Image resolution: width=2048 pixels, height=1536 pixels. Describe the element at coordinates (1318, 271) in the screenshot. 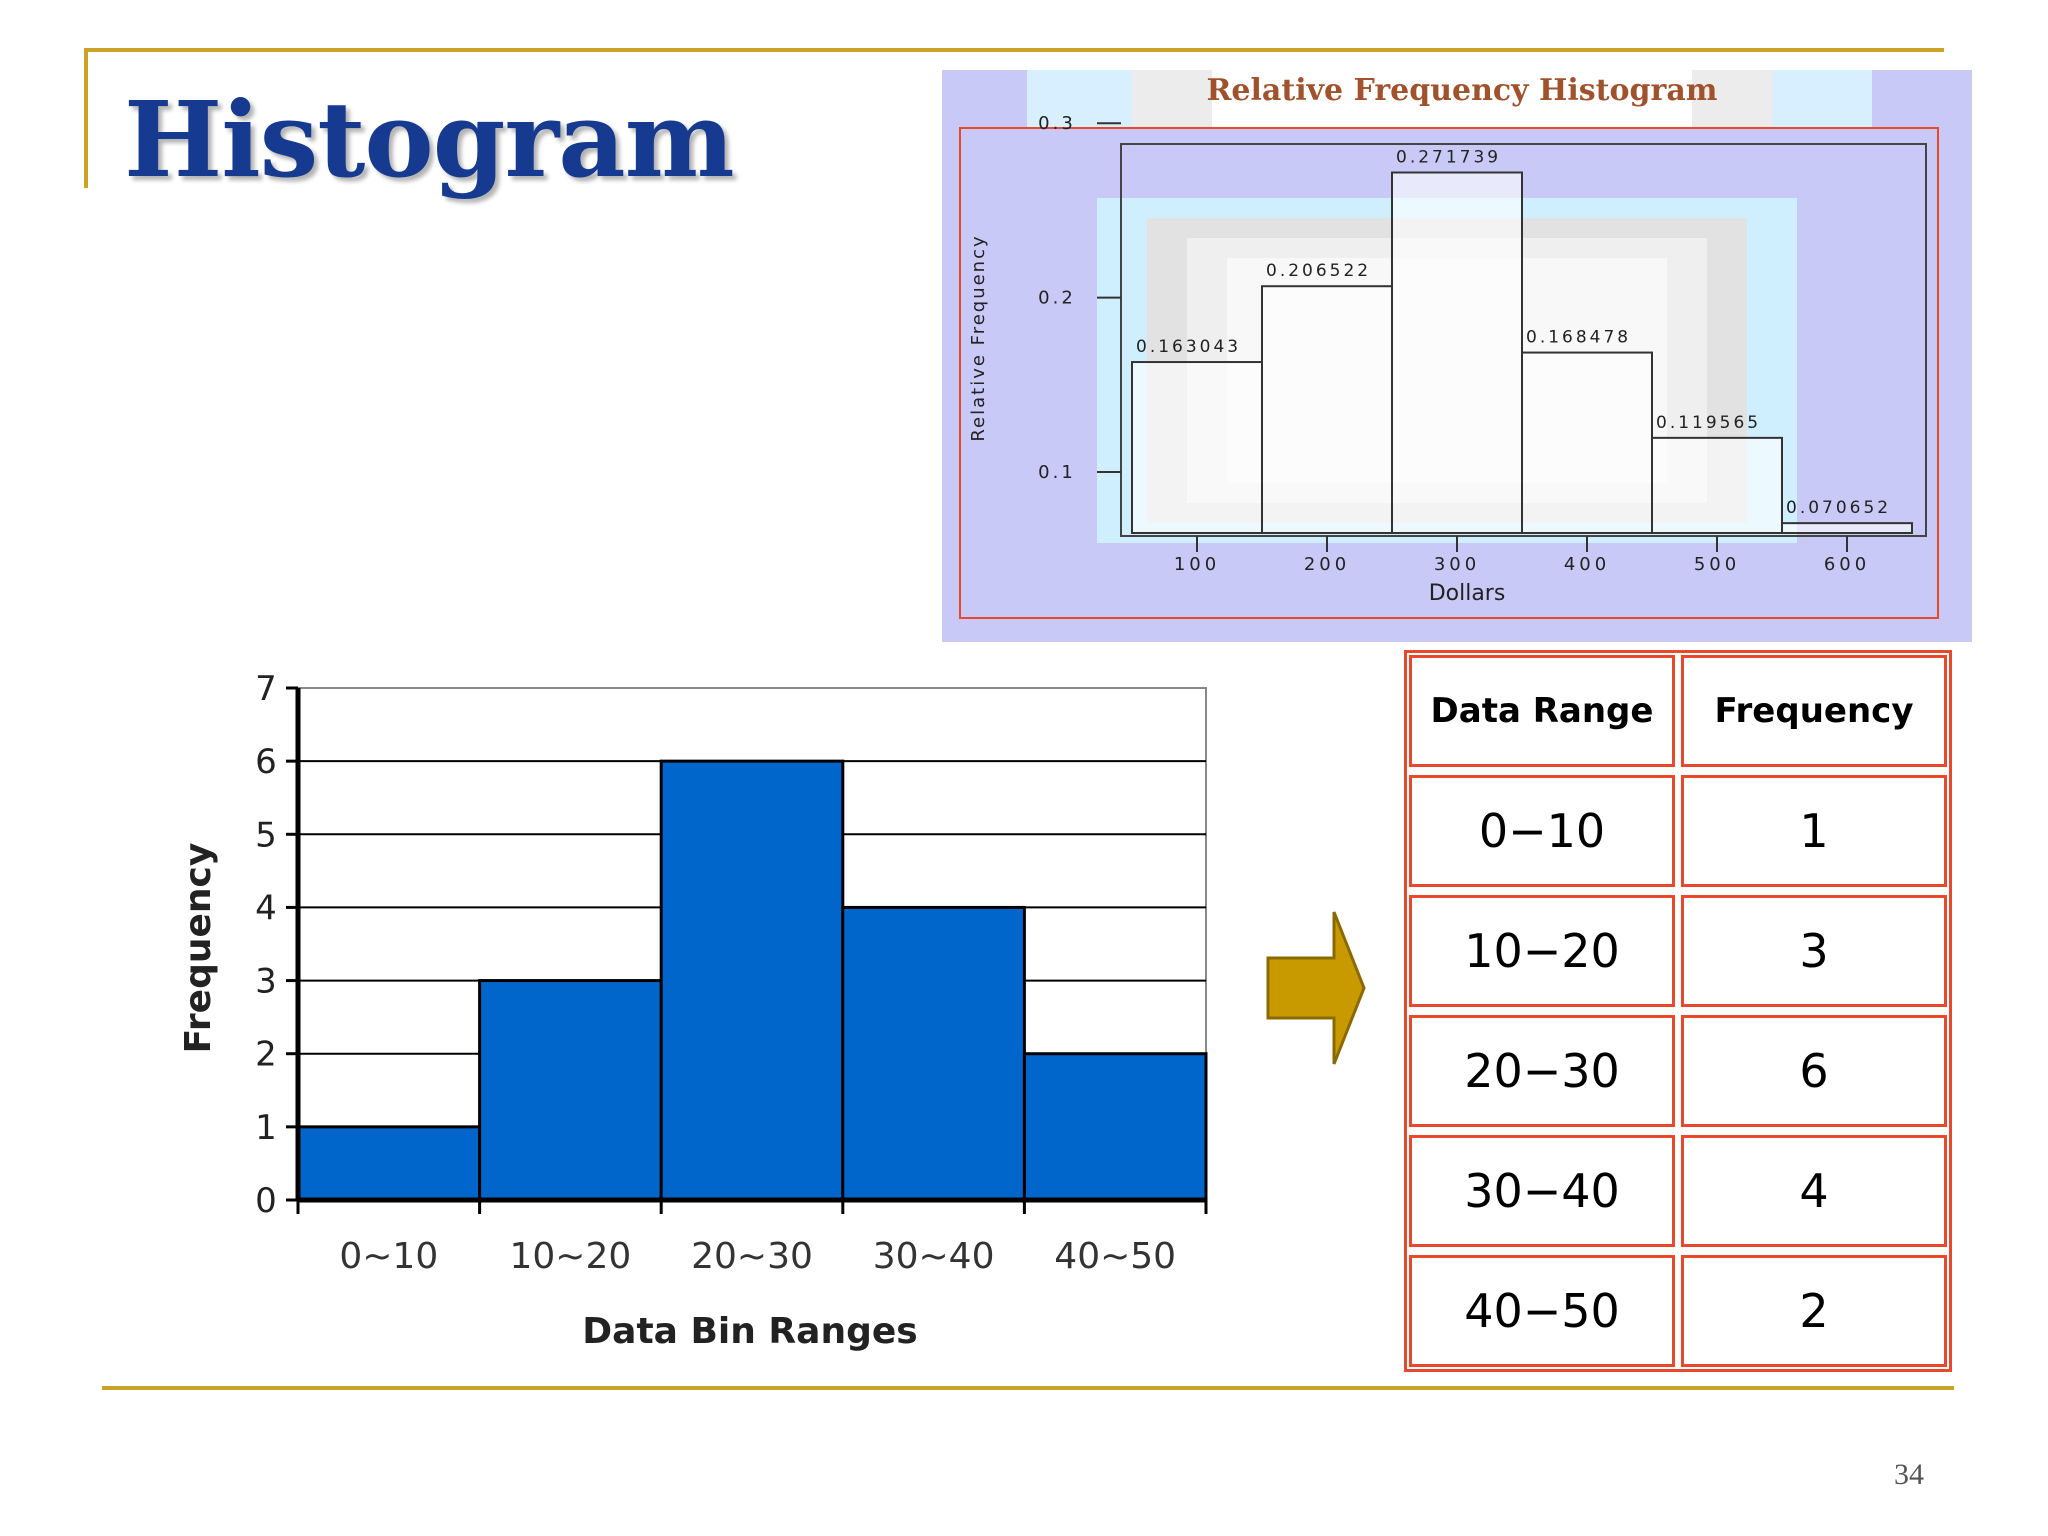

I see `rel-data-label: 0.206522` at that location.